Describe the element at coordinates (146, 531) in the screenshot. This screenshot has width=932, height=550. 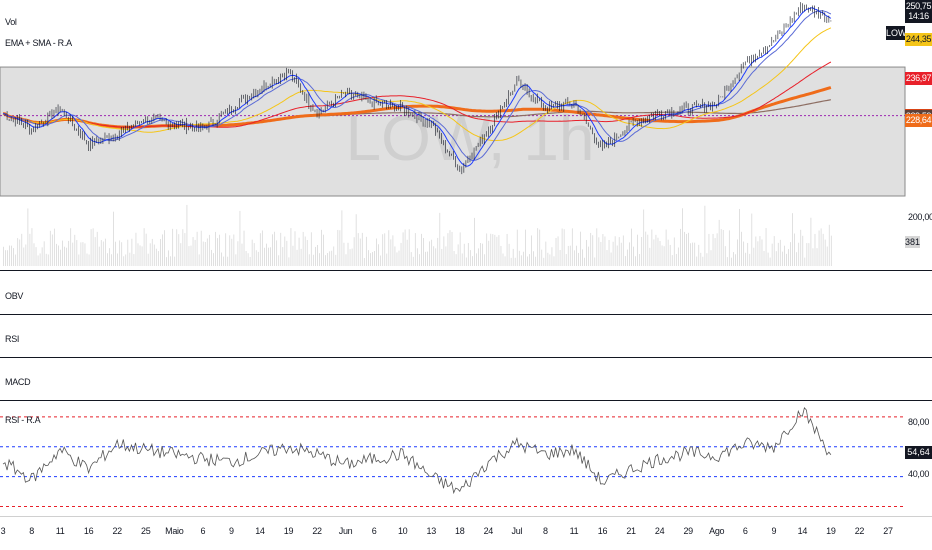
I see `date-tick-label: 25` at that location.